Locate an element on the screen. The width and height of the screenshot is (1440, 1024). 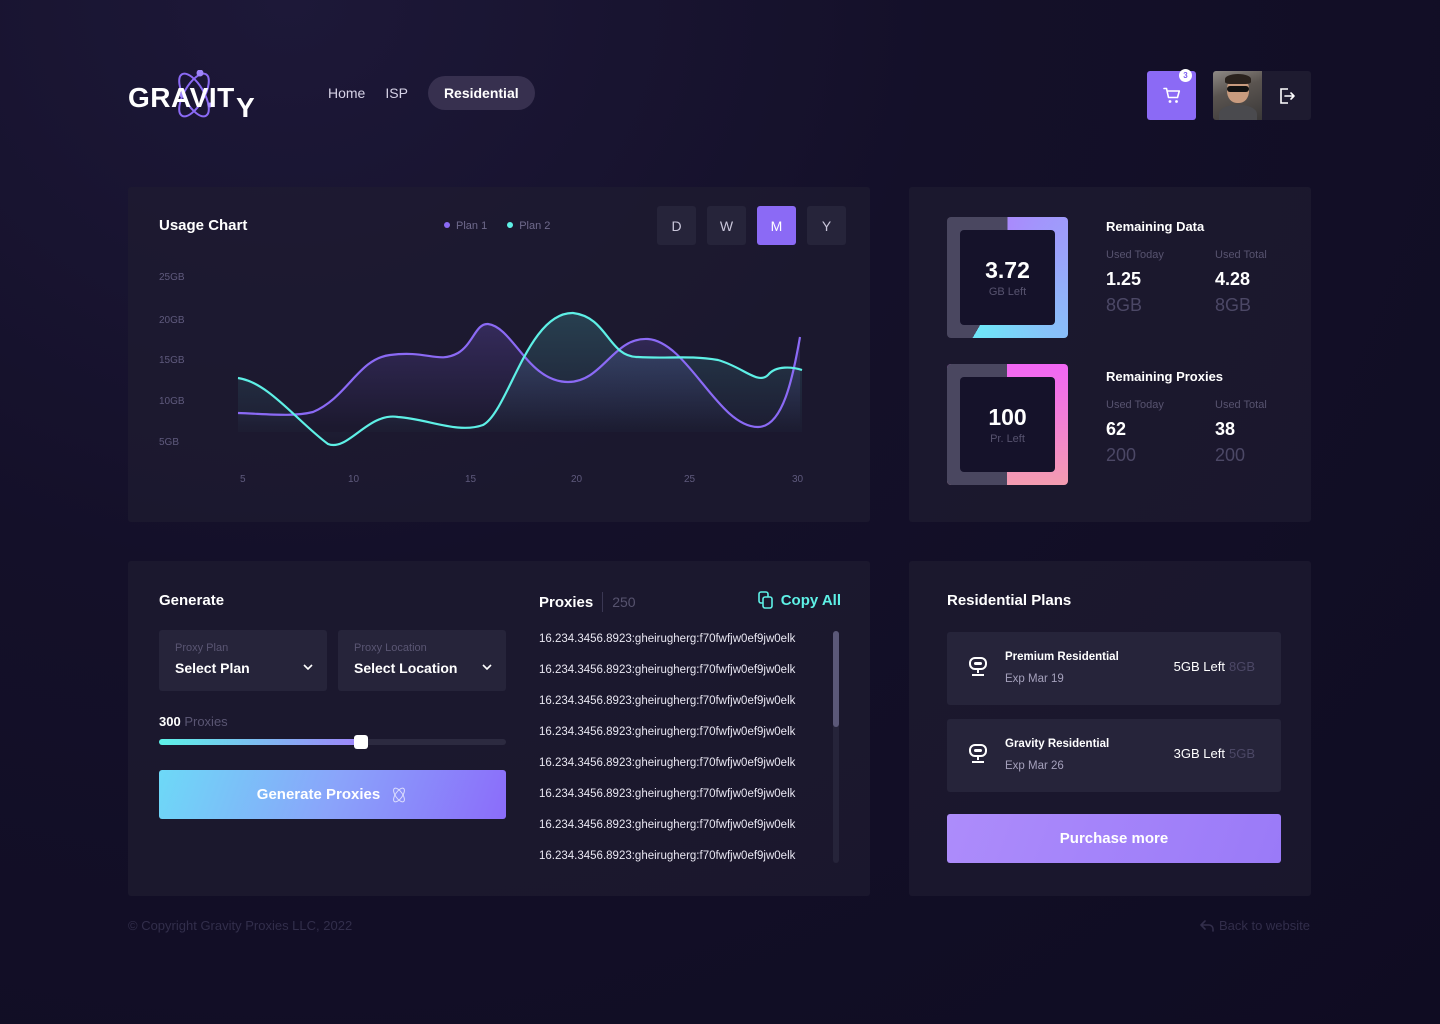
atom-logo-icon is located at coordinates (195, 94).